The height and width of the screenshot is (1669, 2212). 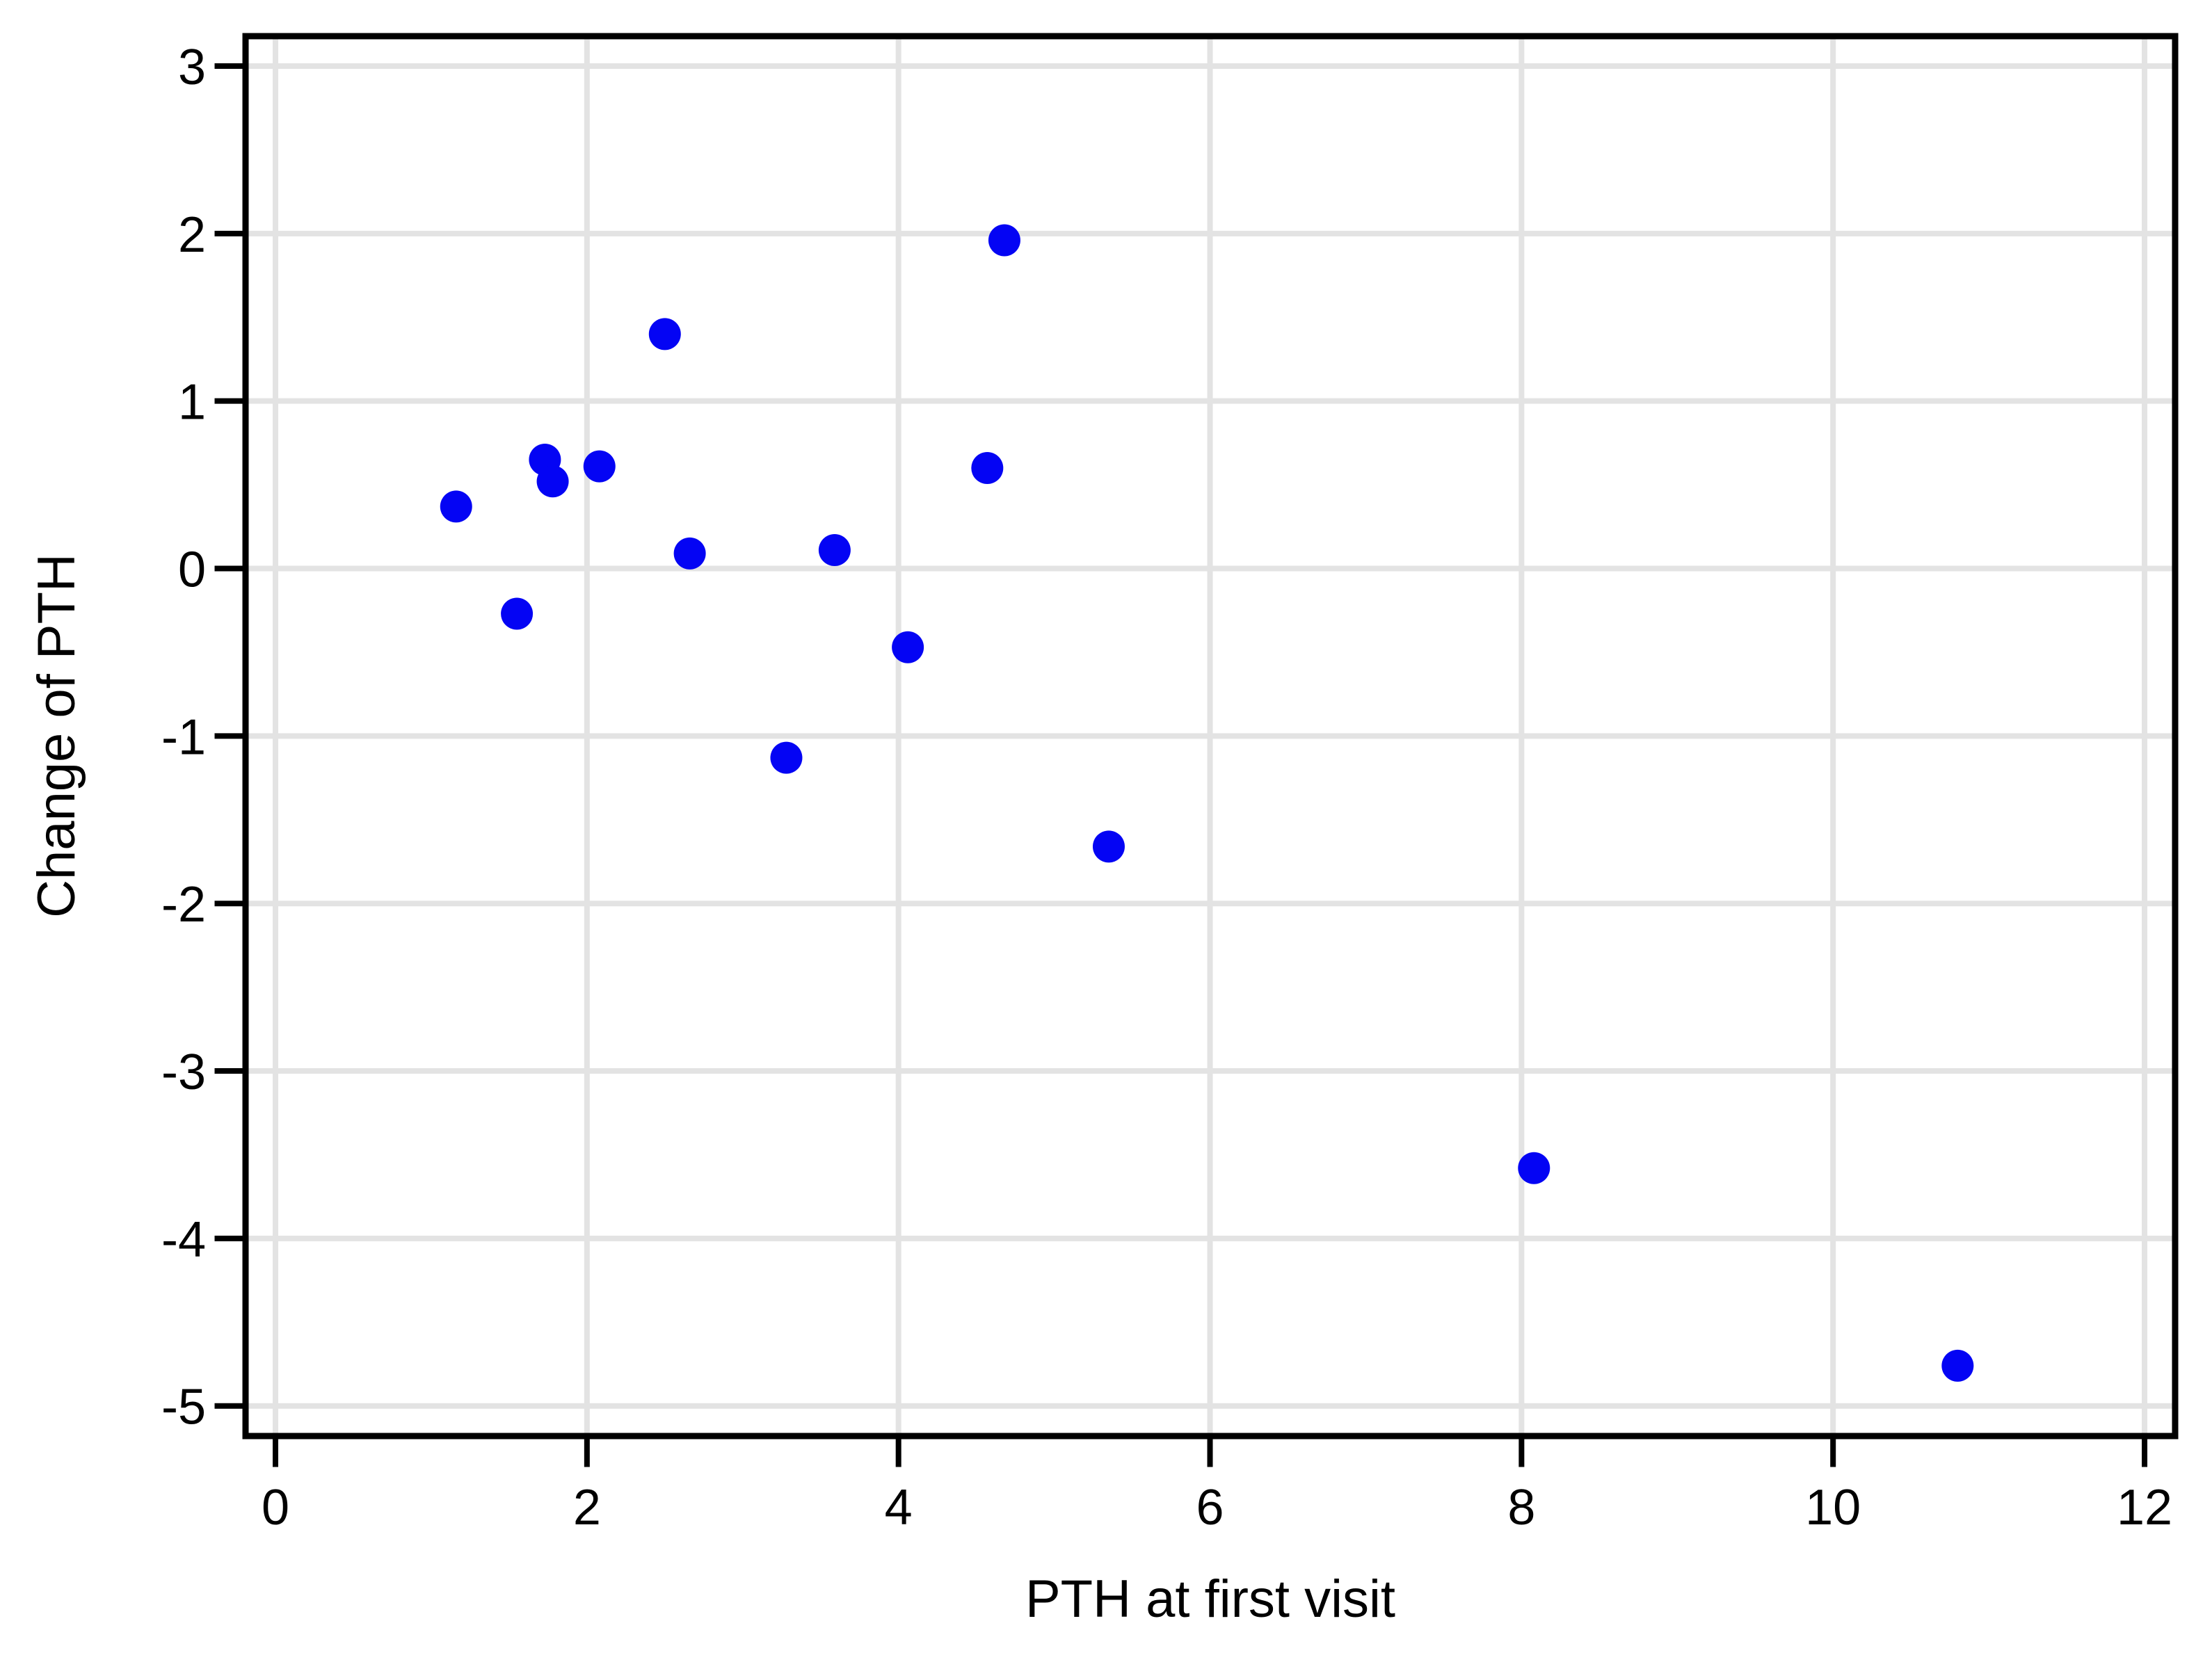 What do you see at coordinates (192, 235) in the screenshot?
I see `y-tick-label: 2` at bounding box center [192, 235].